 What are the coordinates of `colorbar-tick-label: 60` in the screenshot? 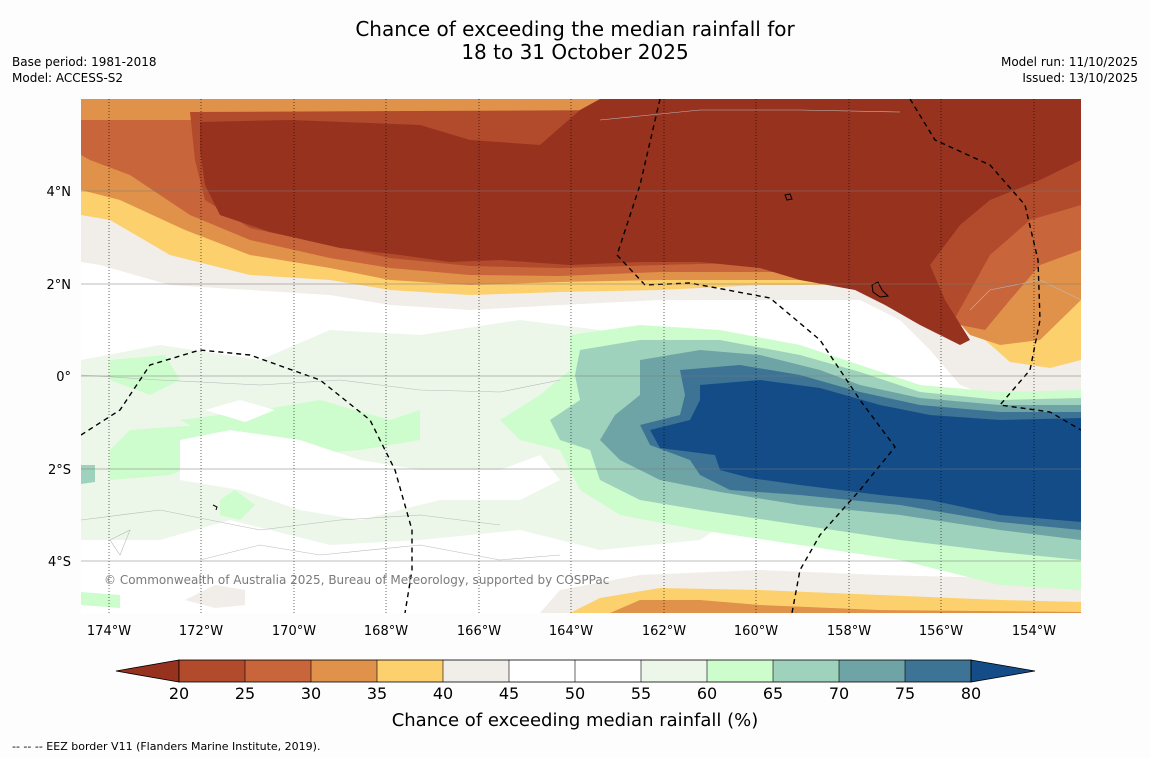 It's located at (707, 693).